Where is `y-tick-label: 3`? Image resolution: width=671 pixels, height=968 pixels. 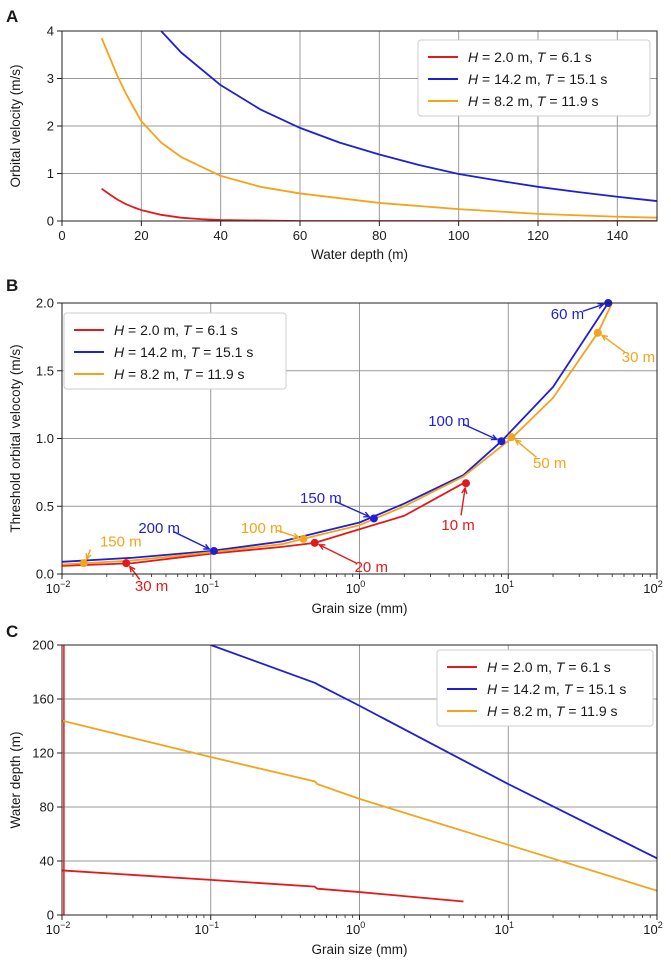 y-tick-label: 3 is located at coordinates (50, 78).